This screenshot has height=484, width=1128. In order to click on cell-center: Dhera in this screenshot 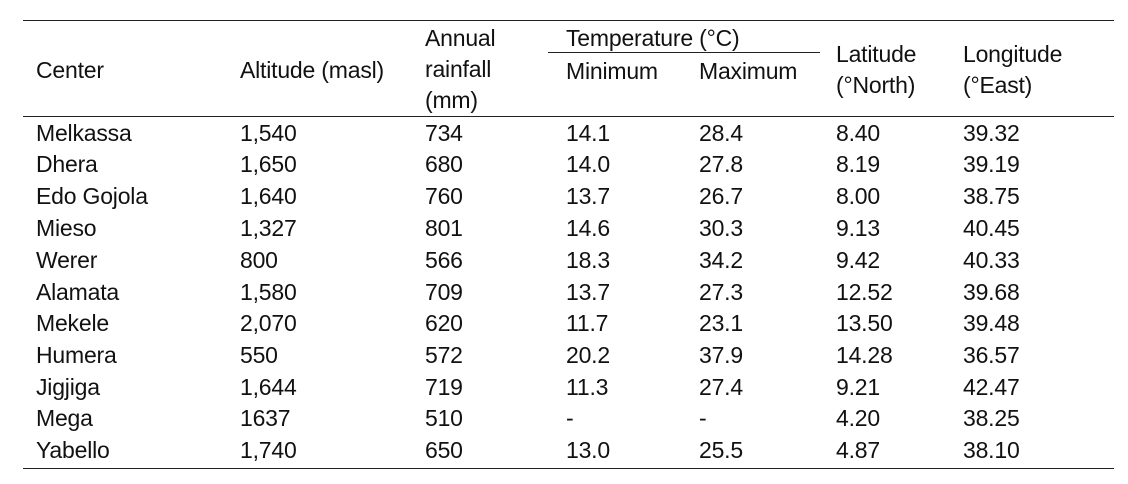, I will do `click(67, 164)`.